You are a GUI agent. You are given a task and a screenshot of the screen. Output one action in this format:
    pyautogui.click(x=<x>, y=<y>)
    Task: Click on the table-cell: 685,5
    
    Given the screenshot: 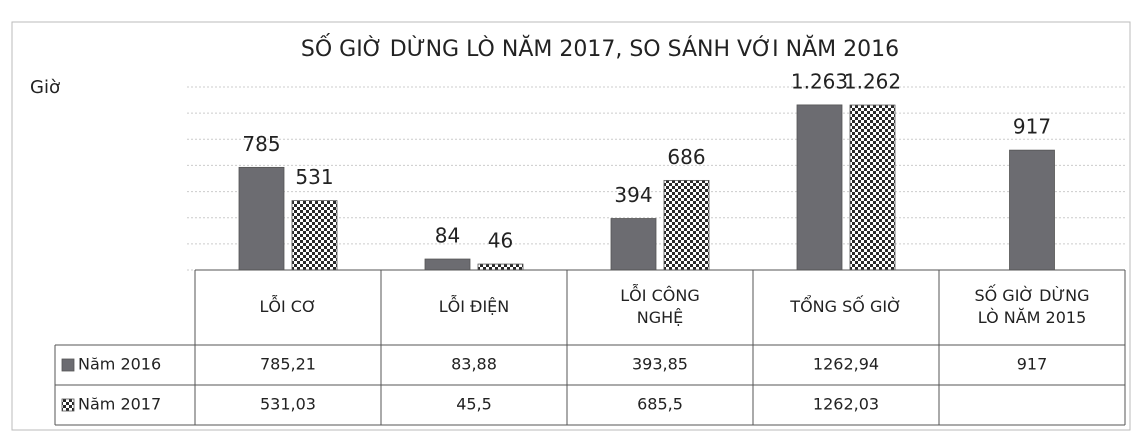 What is the action you would take?
    pyautogui.click(x=660, y=404)
    